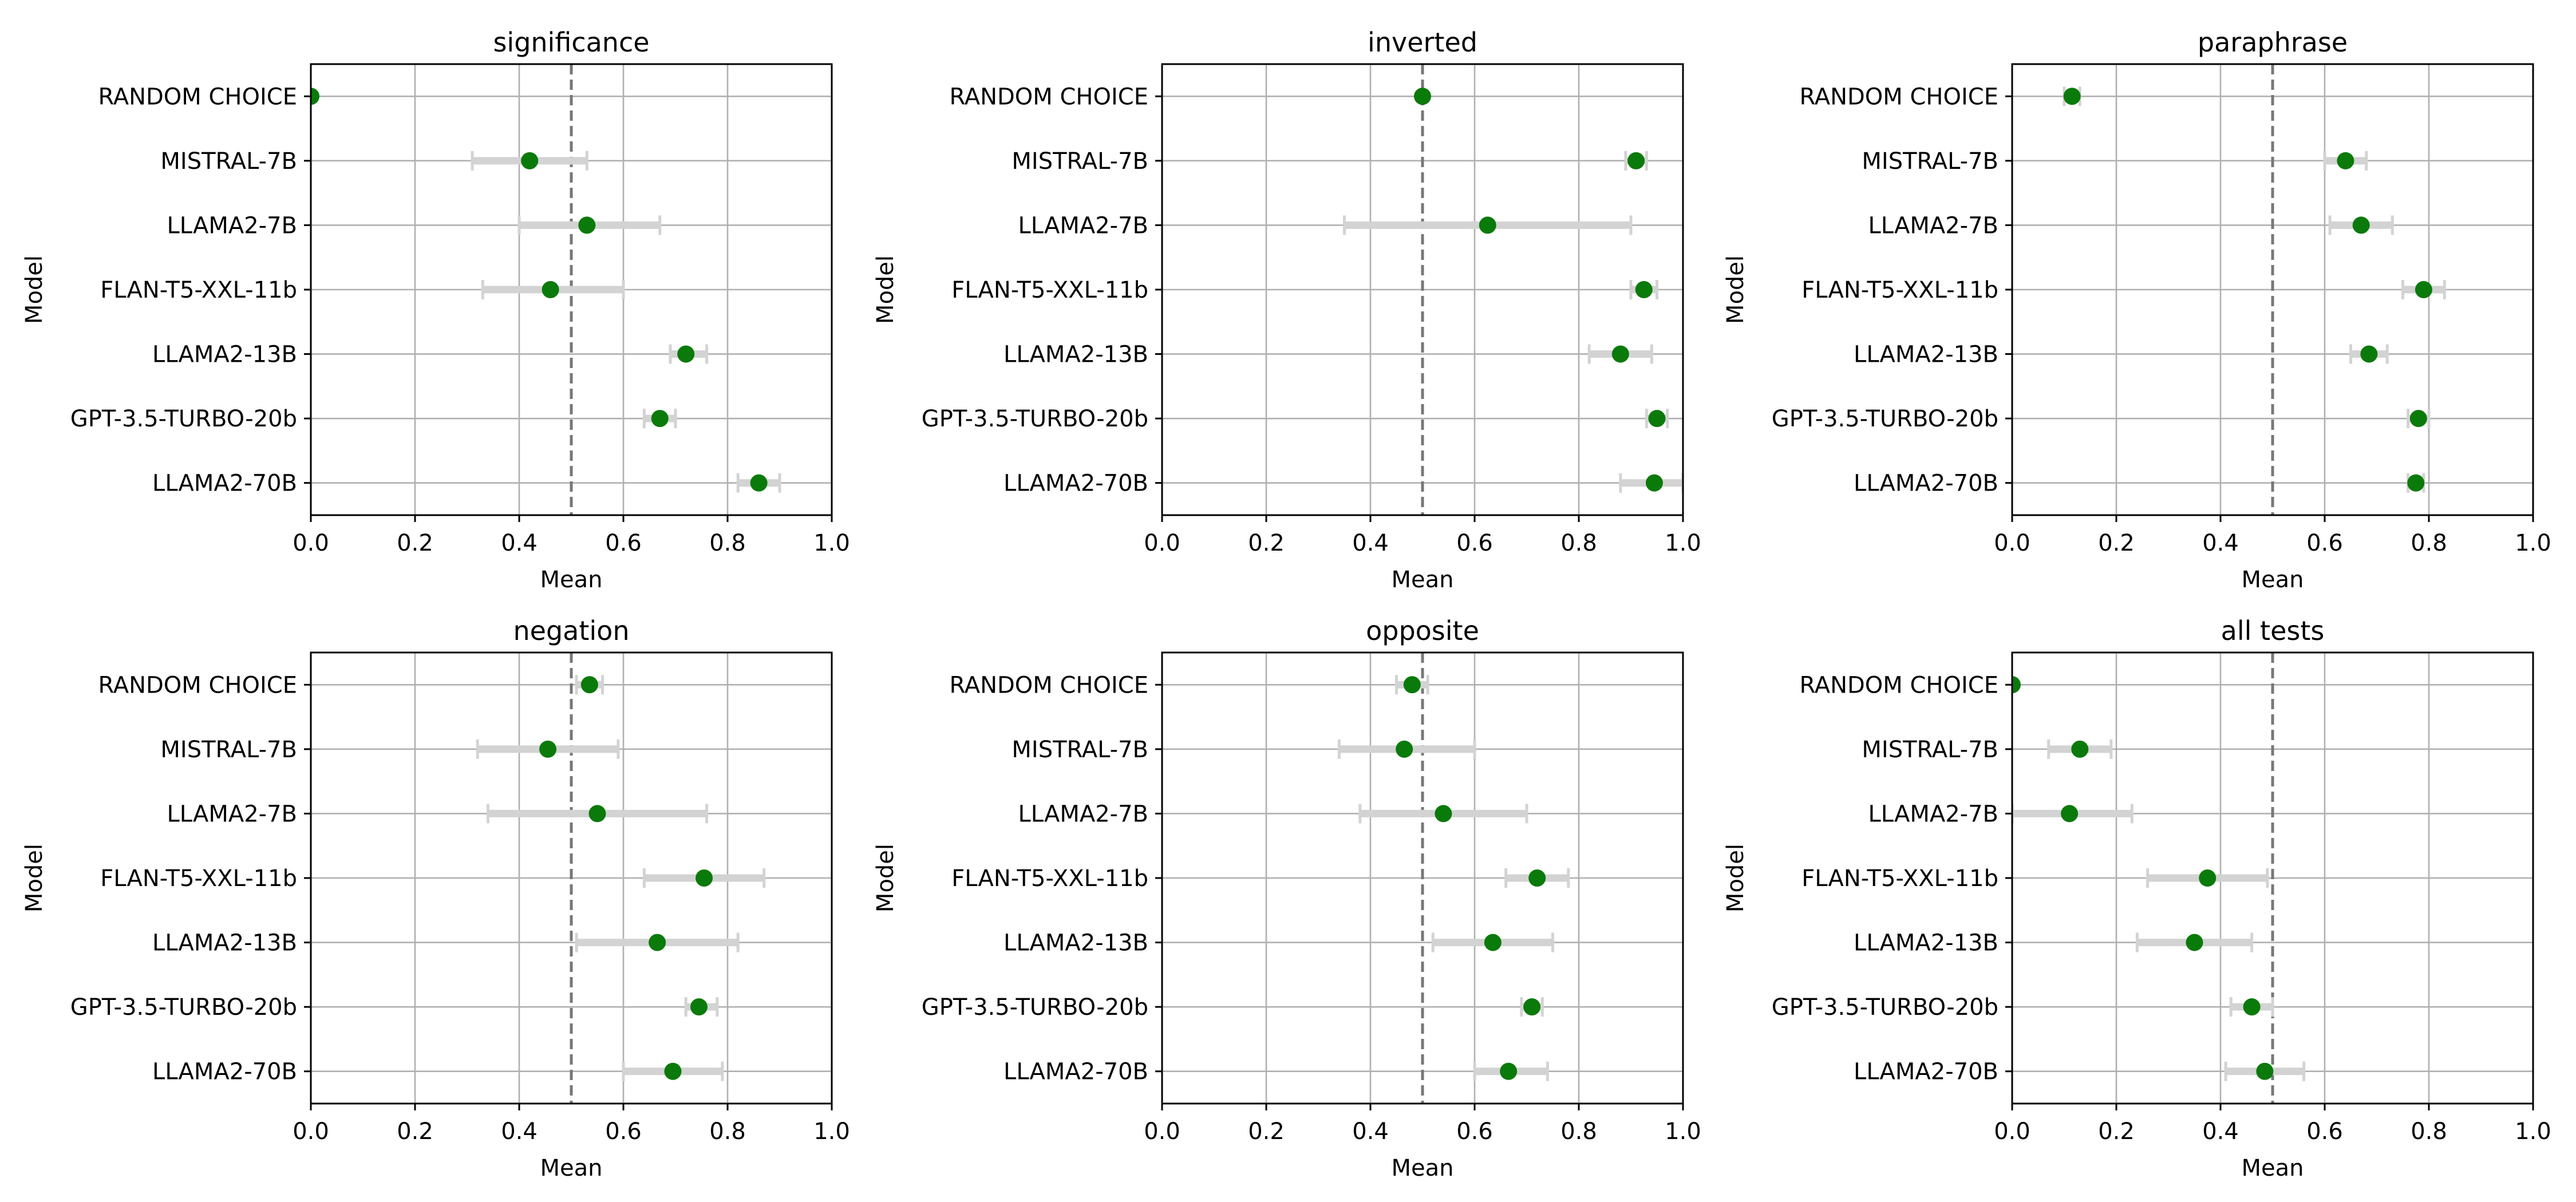  Describe the element at coordinates (2273, 42) in the screenshot. I see `chart-title: paraphrase` at that location.